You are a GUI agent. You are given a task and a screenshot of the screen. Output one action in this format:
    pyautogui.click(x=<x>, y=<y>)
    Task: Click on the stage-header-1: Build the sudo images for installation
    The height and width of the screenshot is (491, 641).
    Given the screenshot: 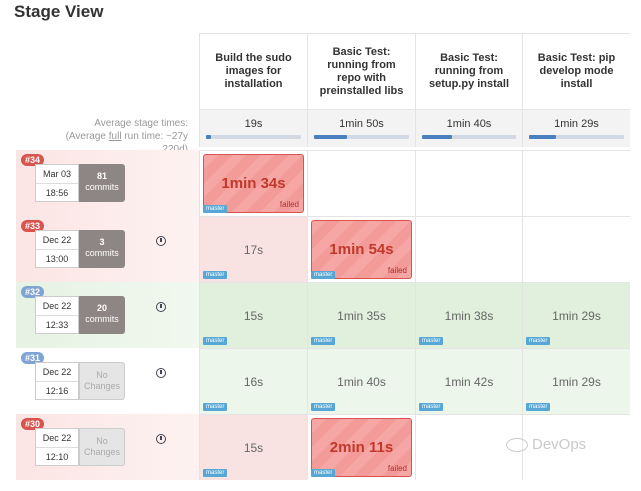 What is the action you would take?
    pyautogui.click(x=253, y=71)
    